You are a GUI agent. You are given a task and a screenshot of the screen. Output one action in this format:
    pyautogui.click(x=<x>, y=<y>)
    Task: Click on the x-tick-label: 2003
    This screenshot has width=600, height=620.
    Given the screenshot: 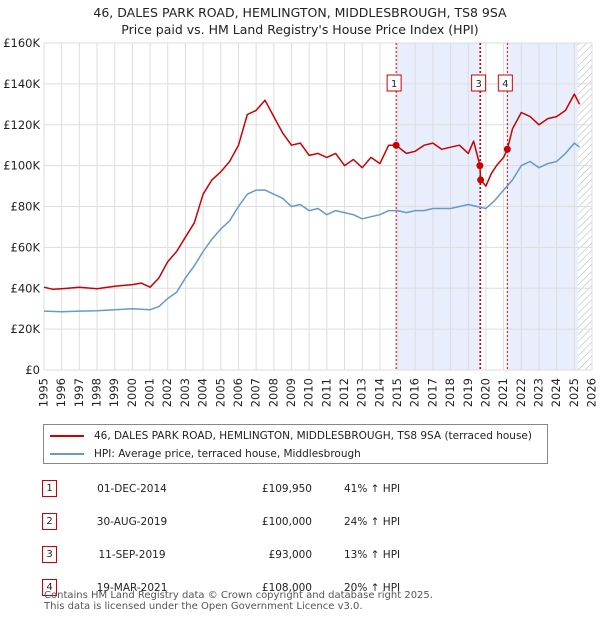 What is the action you would take?
    pyautogui.click(x=185, y=392)
    